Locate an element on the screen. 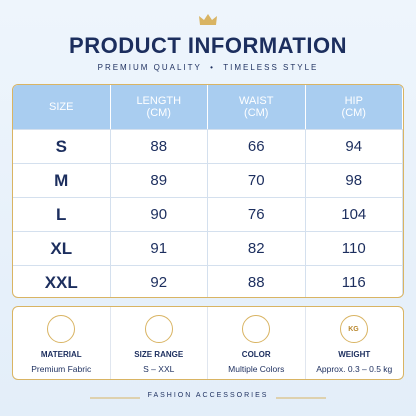 This screenshot has width=416, height=416. column-label: WAIST is located at coordinates (256, 101).